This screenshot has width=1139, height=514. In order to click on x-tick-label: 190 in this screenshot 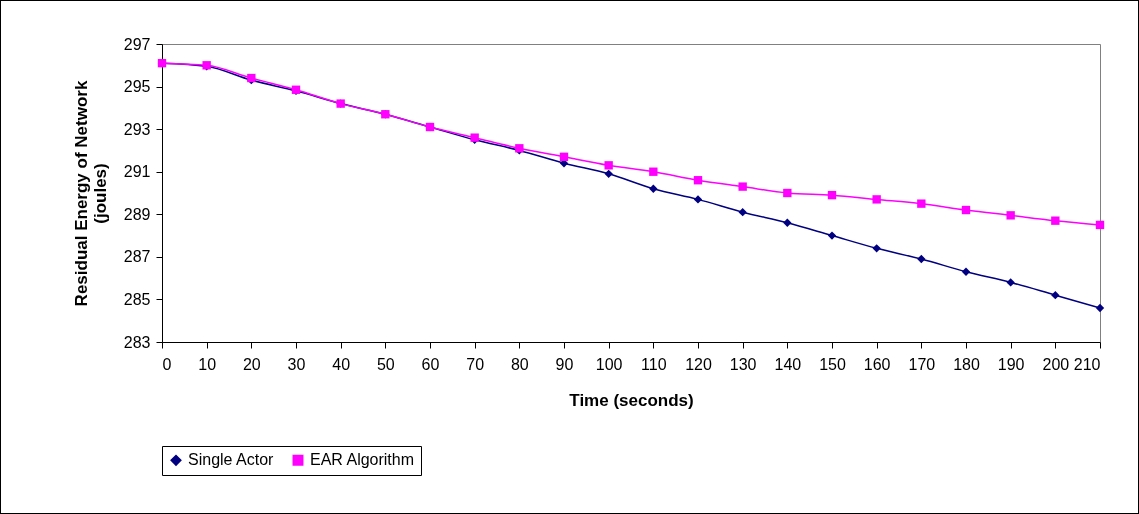, I will do `click(1011, 364)`.